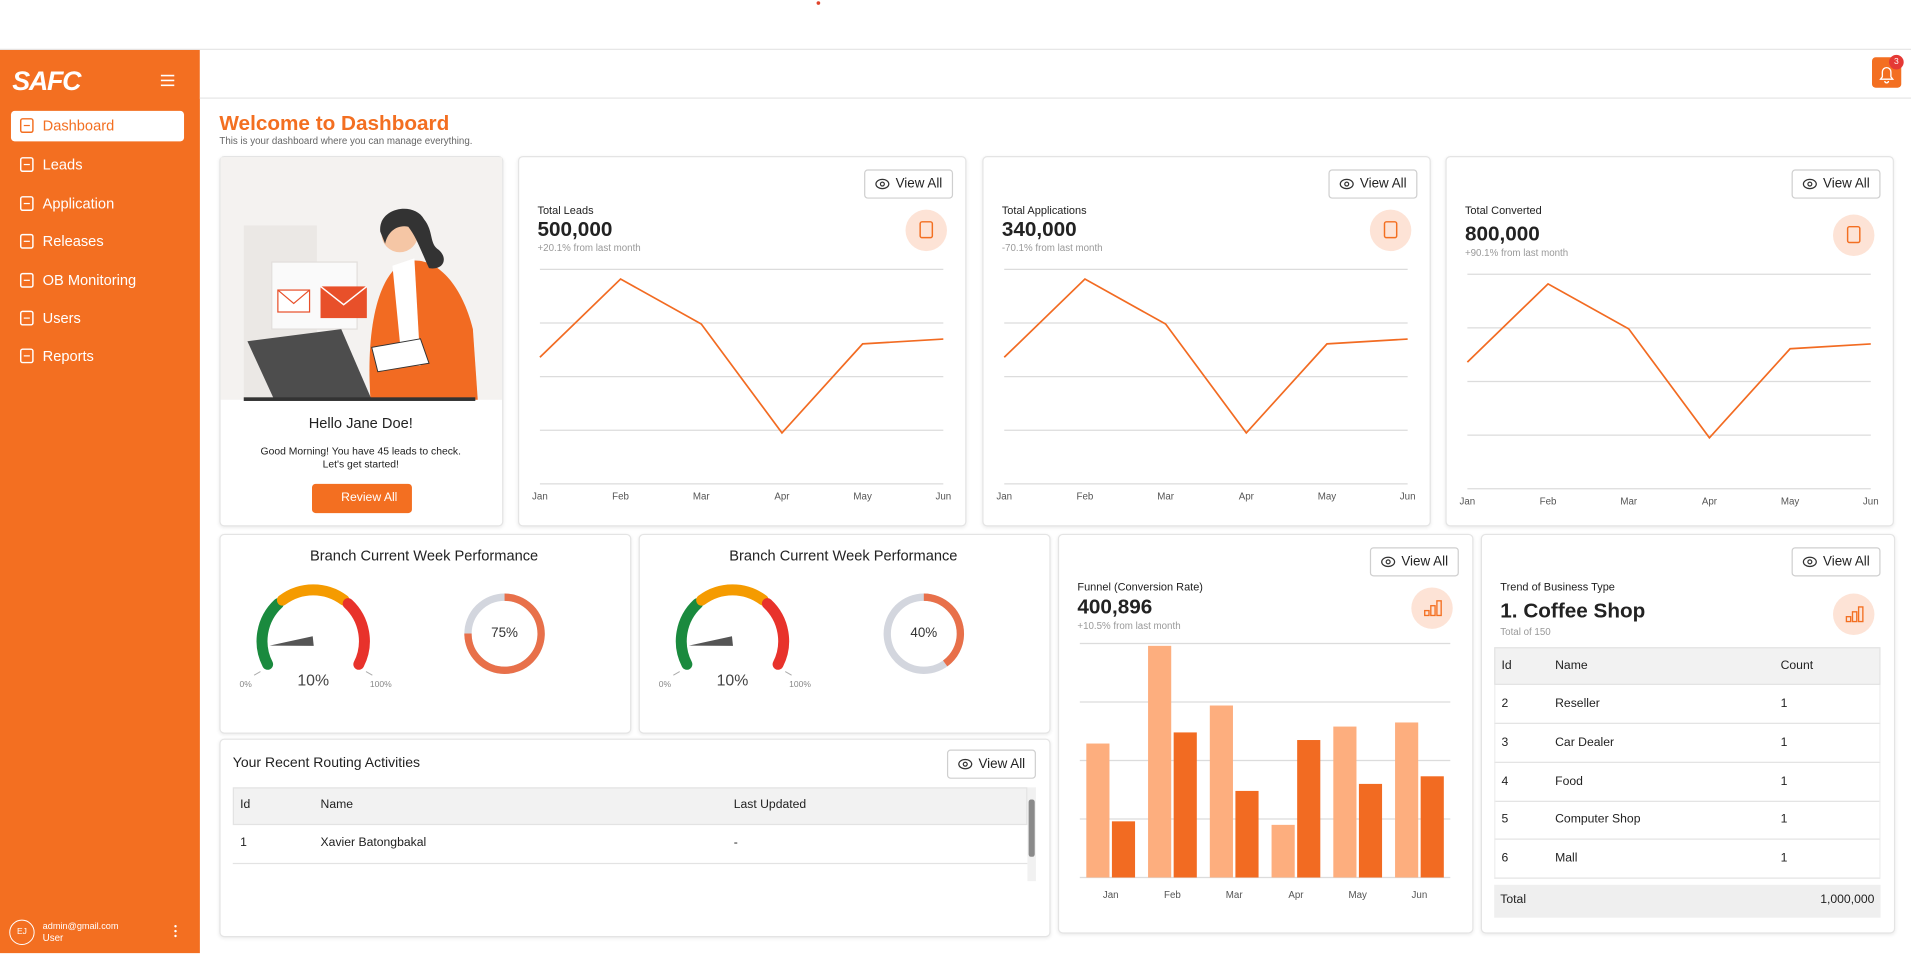  Describe the element at coordinates (89, 280) in the screenshot. I see `nav-item: OB Monitoring` at that location.